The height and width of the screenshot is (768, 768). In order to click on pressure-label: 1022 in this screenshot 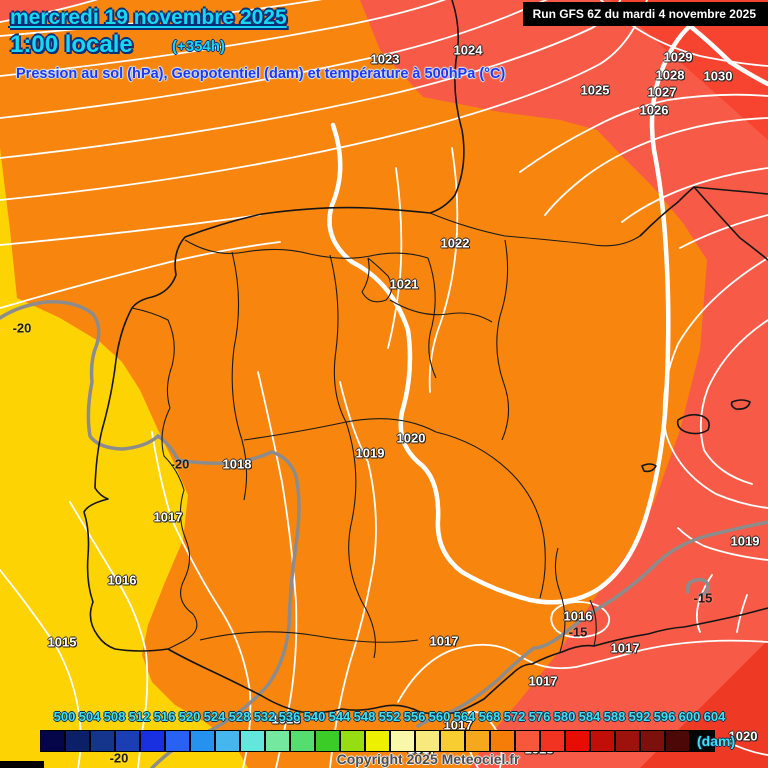, I will do `click(455, 243)`.